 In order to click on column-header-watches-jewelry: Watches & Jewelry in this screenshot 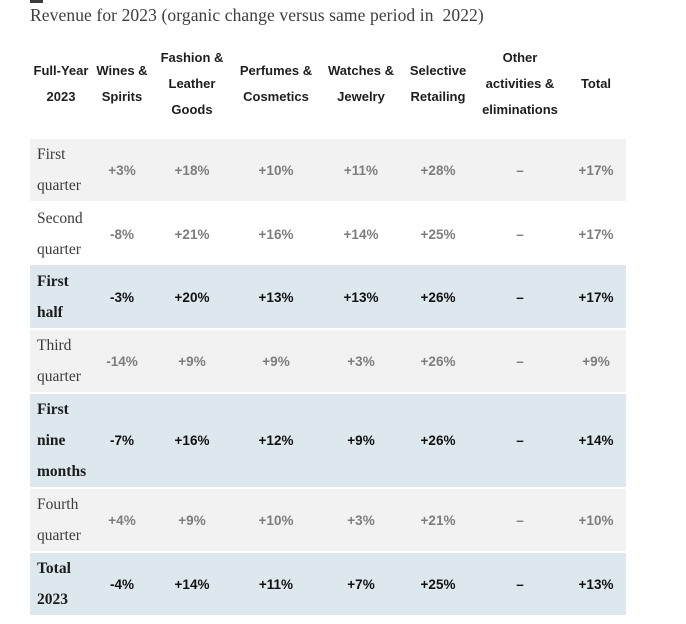, I will do `click(361, 89)`.